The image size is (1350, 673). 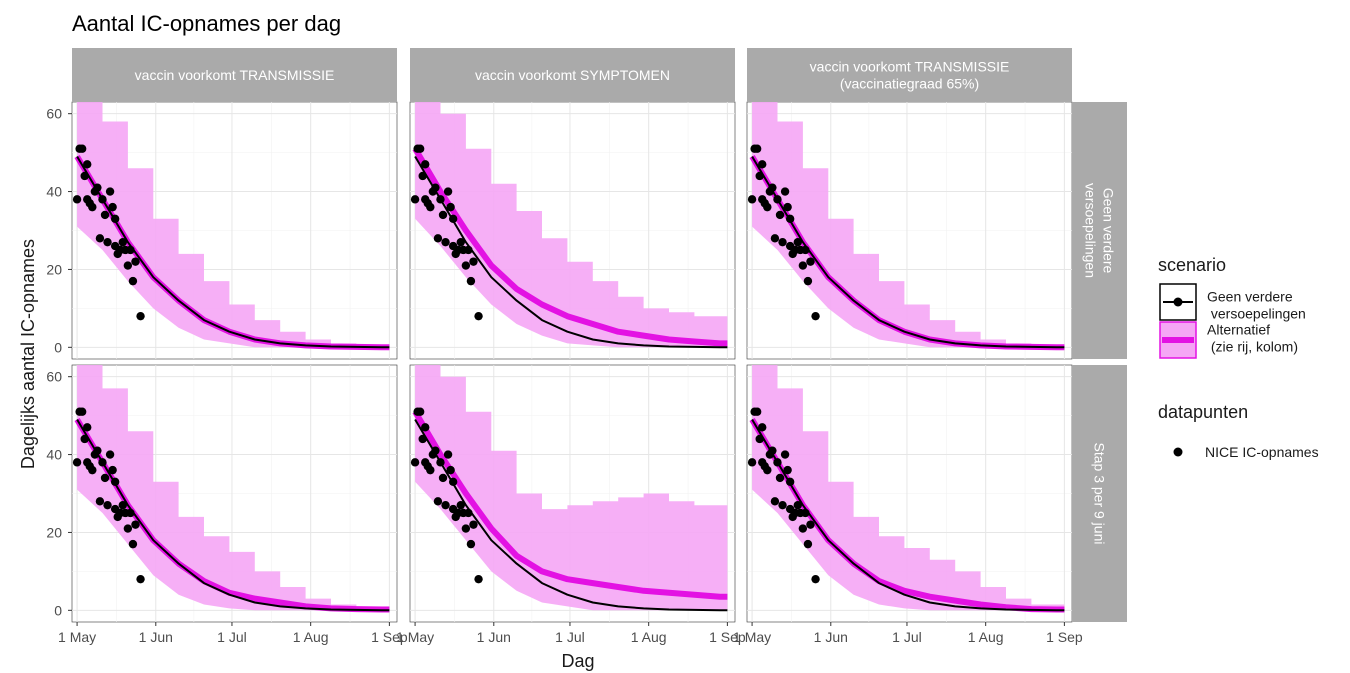 What do you see at coordinates (1192, 265) in the screenshot?
I see `legend-scenario-title: scenario` at bounding box center [1192, 265].